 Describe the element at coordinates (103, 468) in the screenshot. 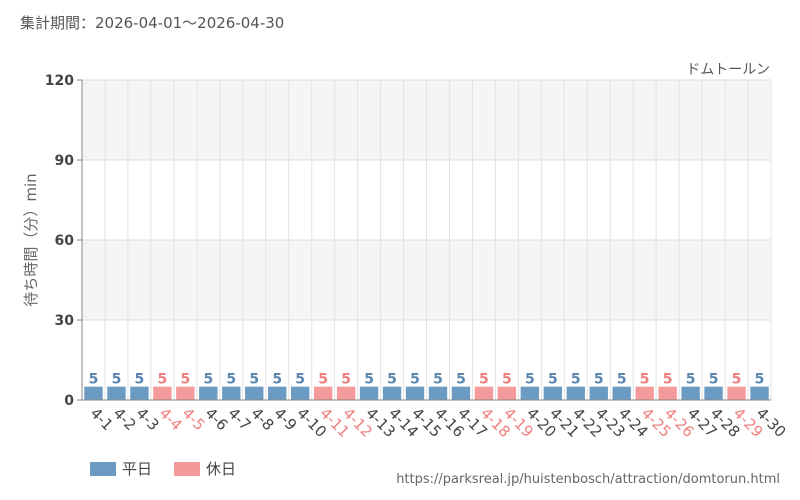

I see `legend-swatch-weekday` at that location.